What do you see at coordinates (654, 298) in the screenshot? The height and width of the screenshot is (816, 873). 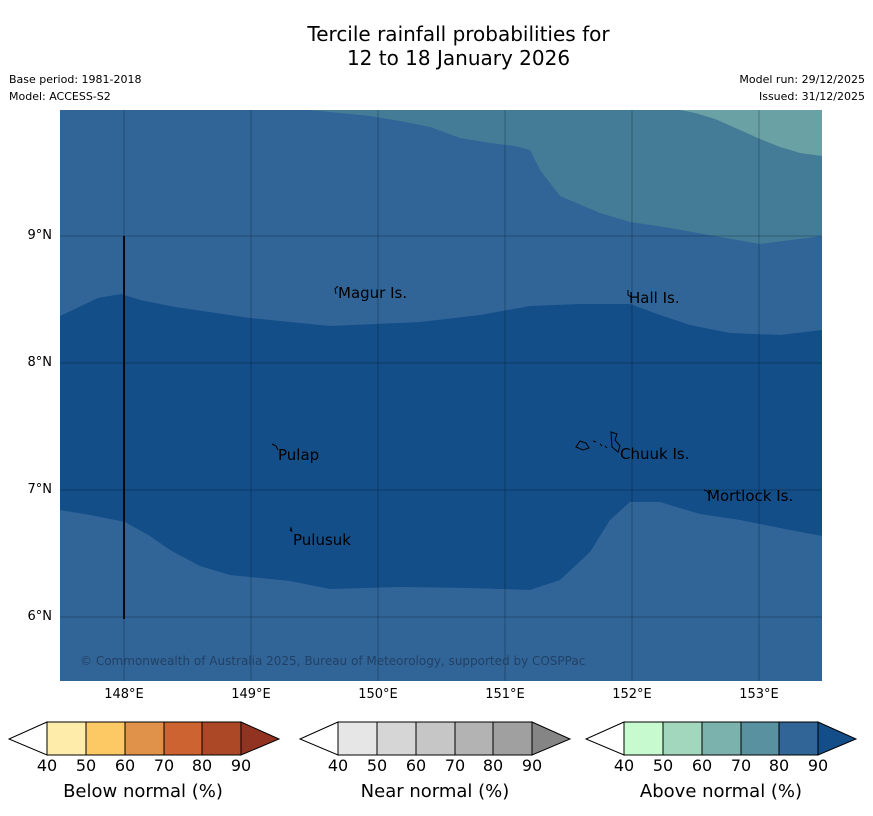 I see `label-hall: Hall Is.` at bounding box center [654, 298].